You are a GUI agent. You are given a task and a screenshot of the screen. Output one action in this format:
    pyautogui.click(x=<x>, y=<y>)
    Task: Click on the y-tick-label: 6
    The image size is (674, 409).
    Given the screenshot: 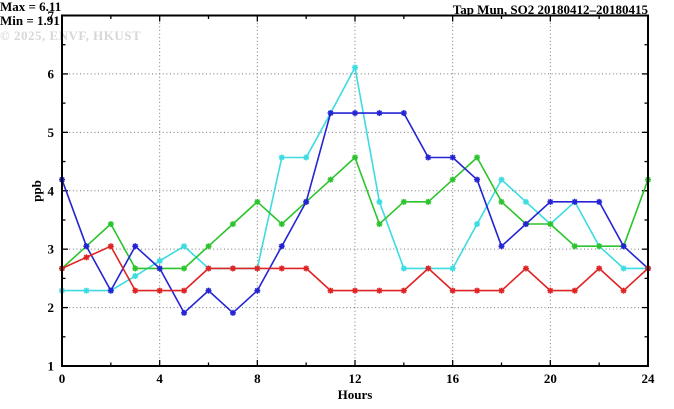 What is the action you would take?
    pyautogui.click(x=51, y=73)
    